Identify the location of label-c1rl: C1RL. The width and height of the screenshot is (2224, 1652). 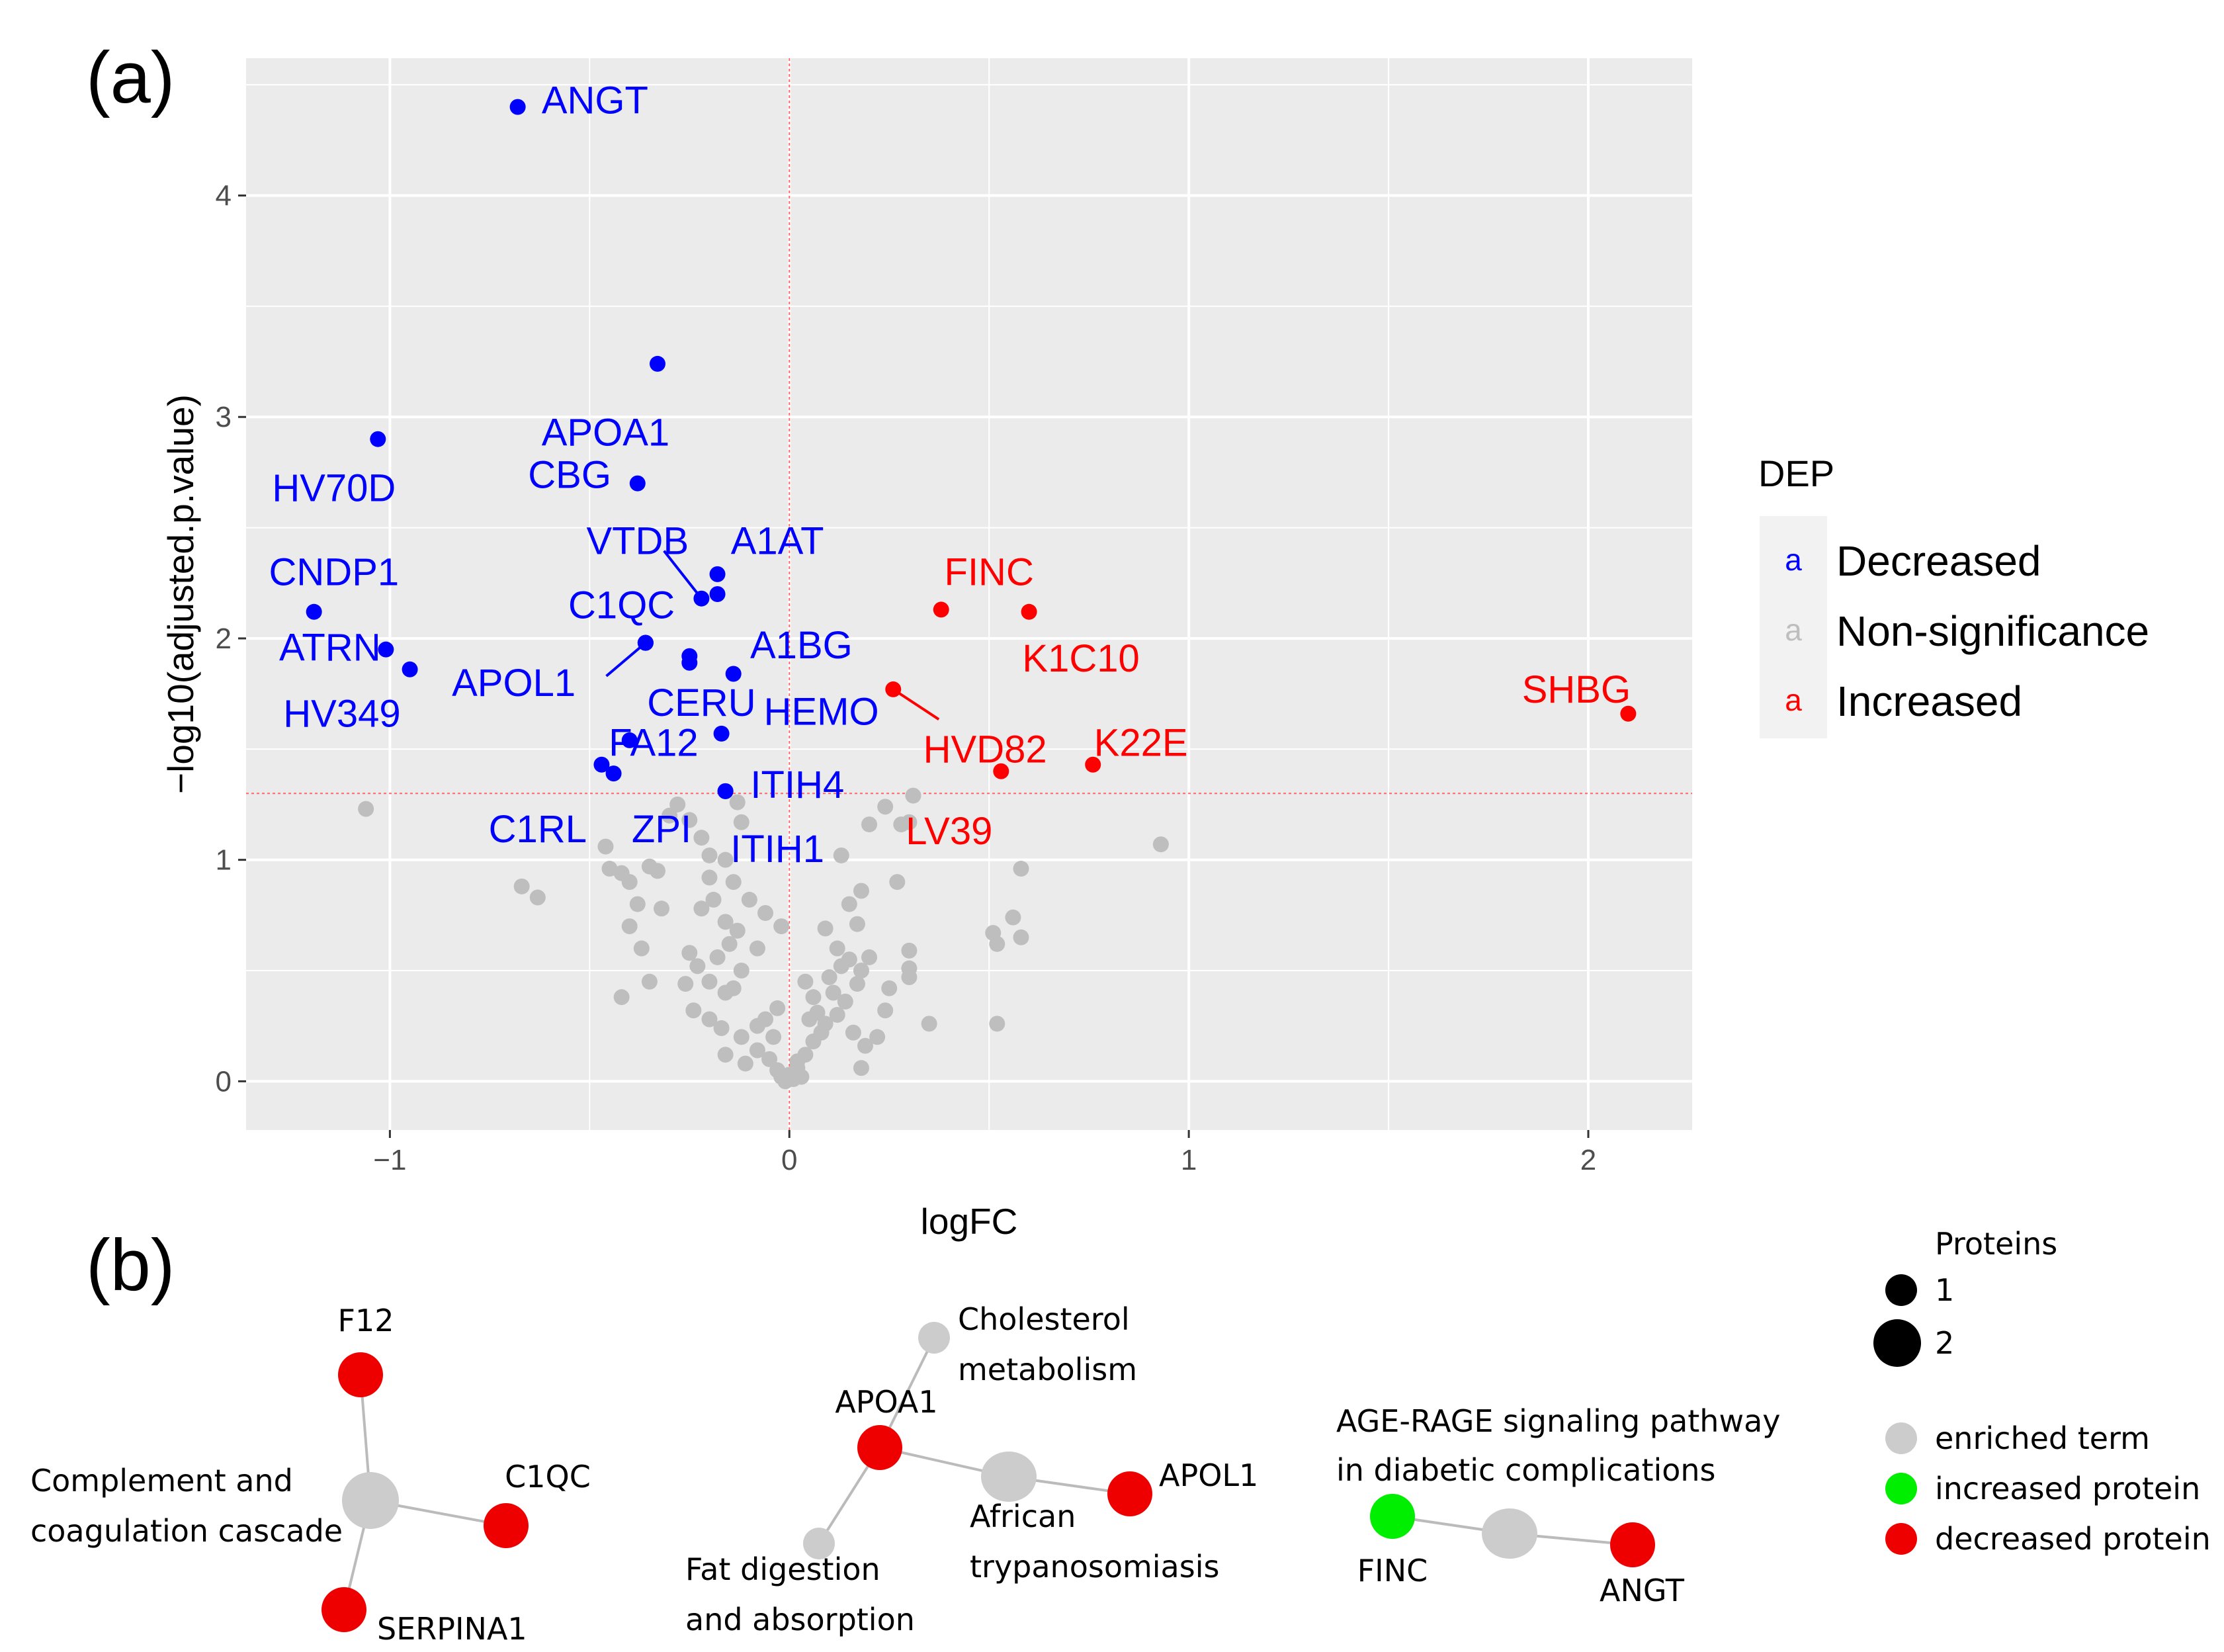
(538, 829).